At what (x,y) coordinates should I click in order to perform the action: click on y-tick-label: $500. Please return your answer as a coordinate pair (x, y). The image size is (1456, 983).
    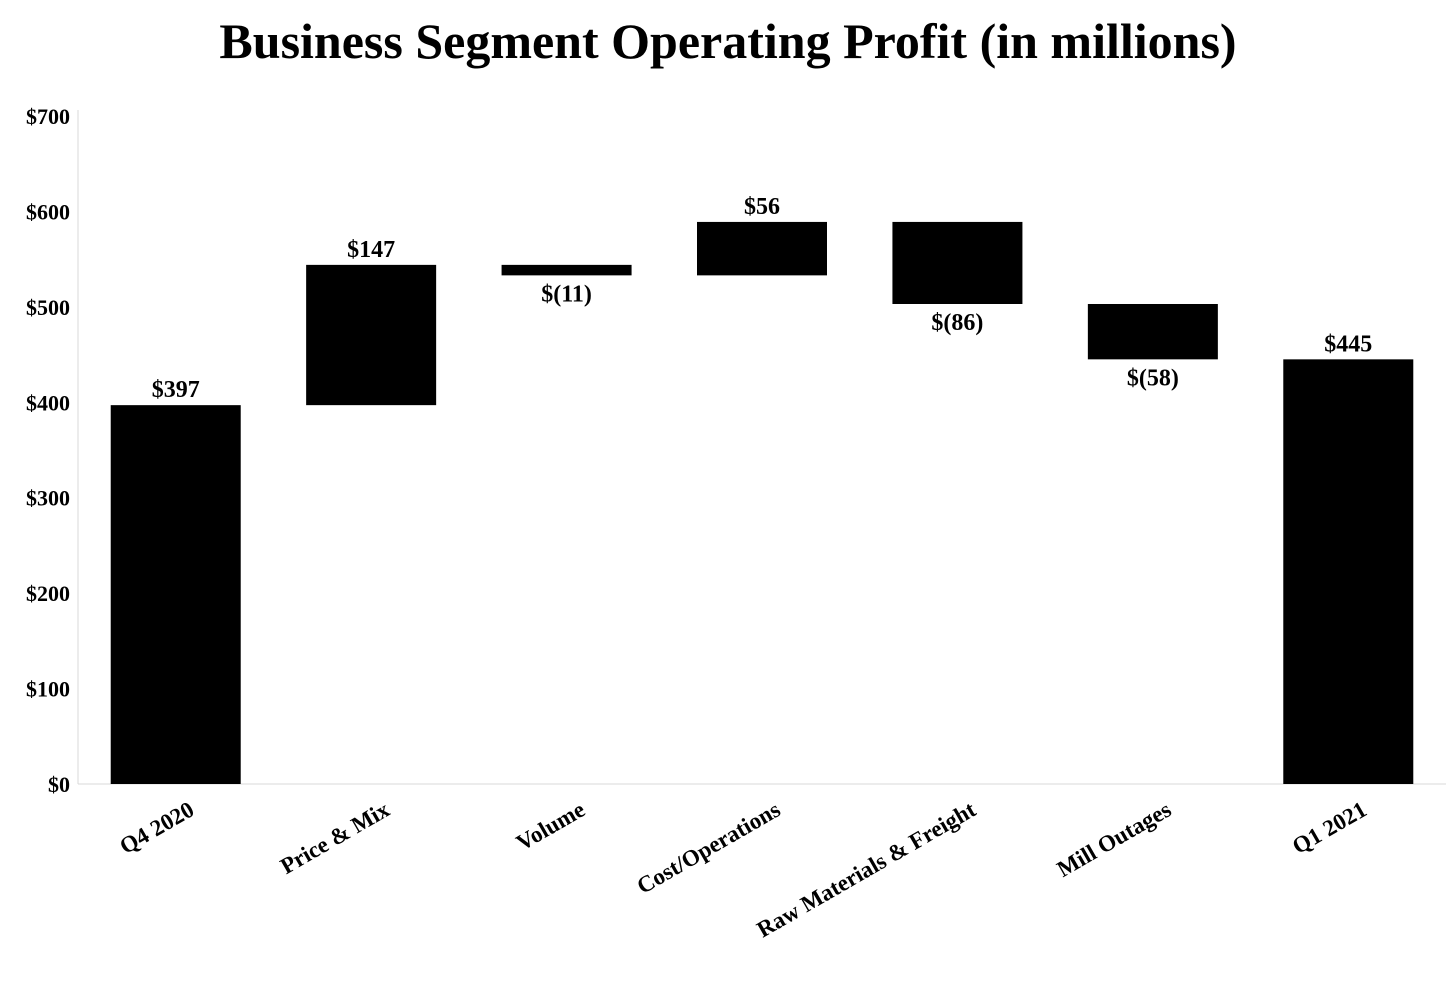
    Looking at the image, I should click on (48, 307).